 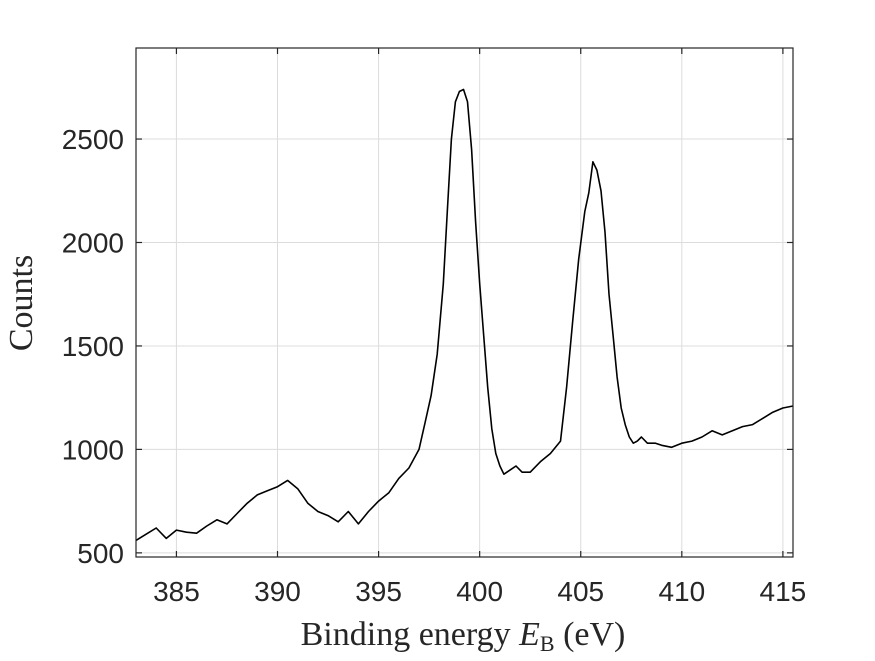 I want to click on y-tick-labels: 500 1000 1500 2000 2500, so click(x=93, y=346).